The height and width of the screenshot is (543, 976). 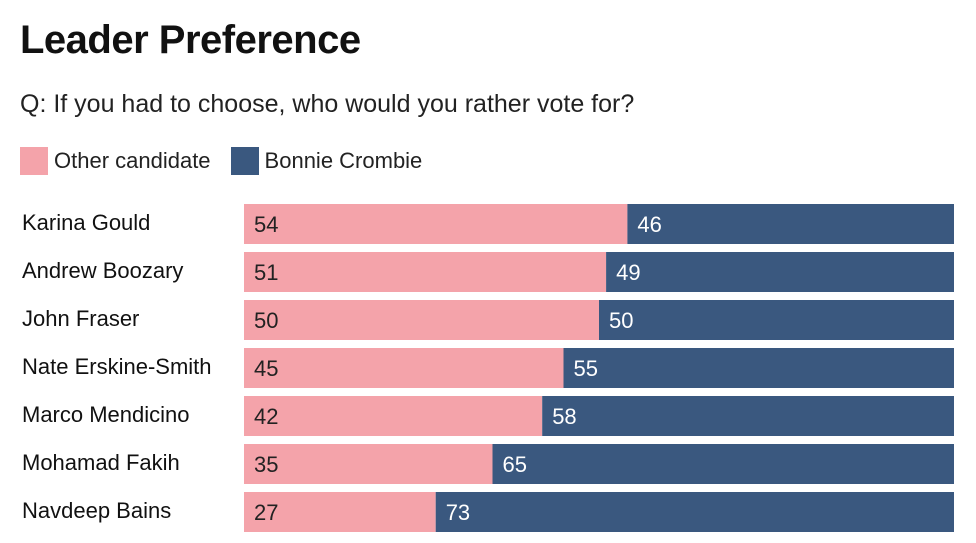 What do you see at coordinates (96, 510) in the screenshot?
I see `category-label-navdeep-bains: Navdeep Bains` at bounding box center [96, 510].